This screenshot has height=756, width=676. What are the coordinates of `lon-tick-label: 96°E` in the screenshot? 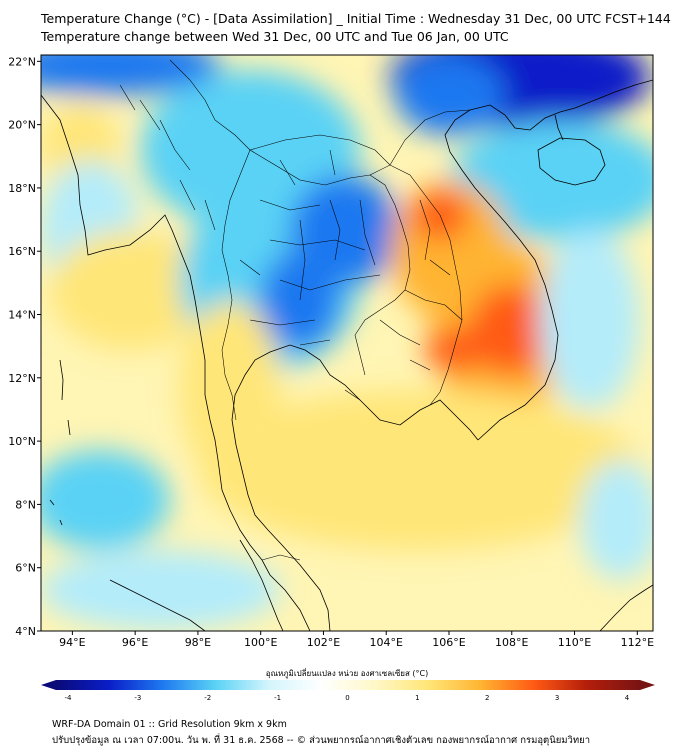 It's located at (135, 642).